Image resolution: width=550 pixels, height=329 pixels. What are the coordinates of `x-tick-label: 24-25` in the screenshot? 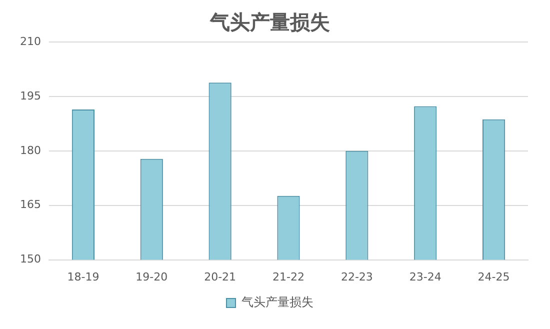 It's located at (494, 277).